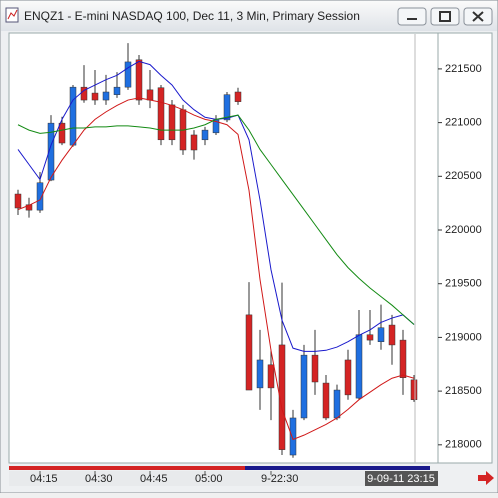 This screenshot has width=498, height=498. Describe the element at coordinates (44, 479) in the screenshot. I see `x-tick-label: 04:15` at that location.